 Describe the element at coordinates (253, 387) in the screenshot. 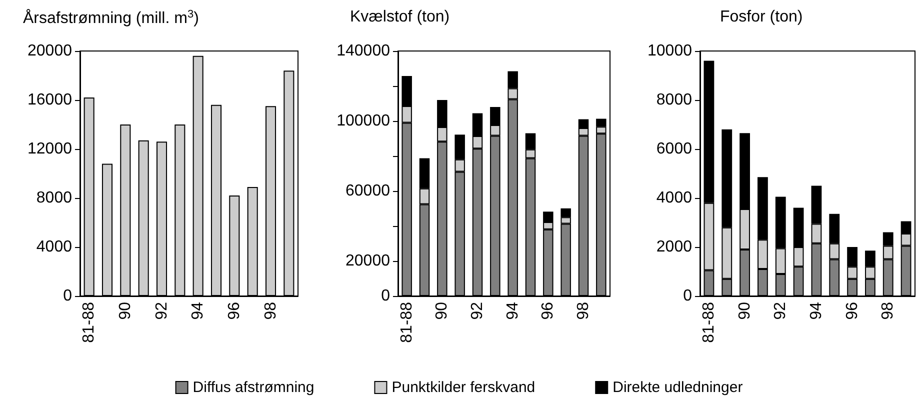

I see `legend-label: Diffus afstrømning` at that location.